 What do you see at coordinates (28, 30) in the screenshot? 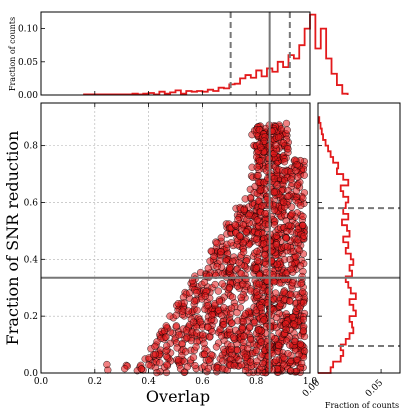
I see `top-y-tick-label: 0.10` at bounding box center [28, 30].